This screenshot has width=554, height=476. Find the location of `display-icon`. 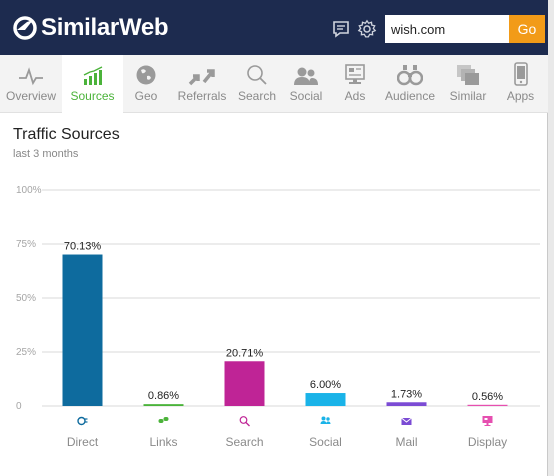

display-icon is located at coordinates (487, 421).